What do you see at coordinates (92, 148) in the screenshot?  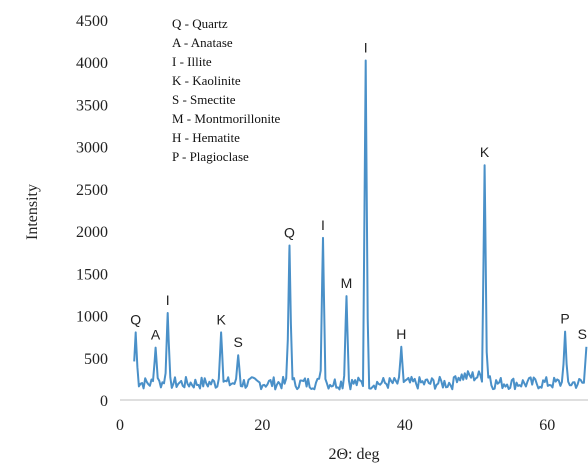 I see `y-tick-label: 3000` at bounding box center [92, 148].